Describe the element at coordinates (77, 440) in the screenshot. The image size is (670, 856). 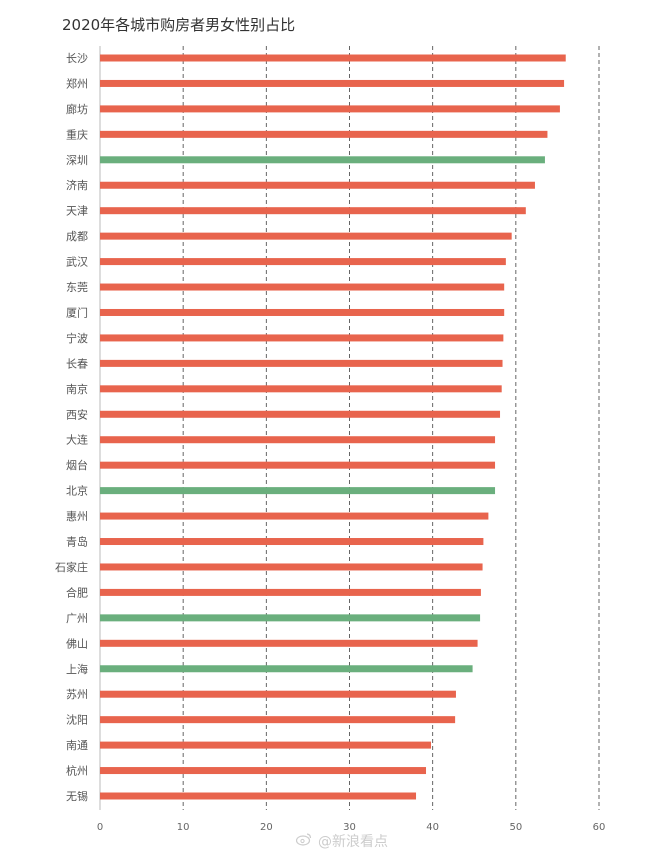
I see `category-label: 大连` at that location.